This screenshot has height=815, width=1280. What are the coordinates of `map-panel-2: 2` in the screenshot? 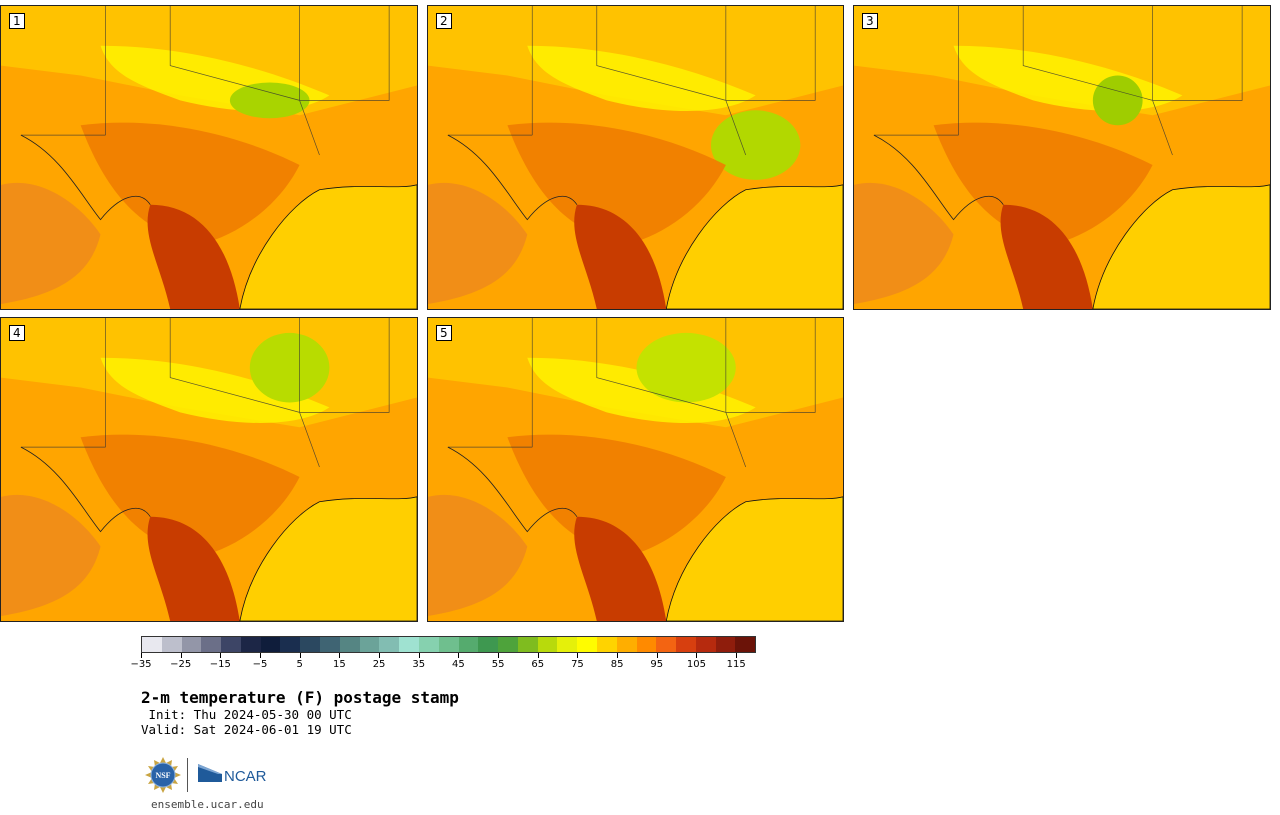 It's located at (635, 157).